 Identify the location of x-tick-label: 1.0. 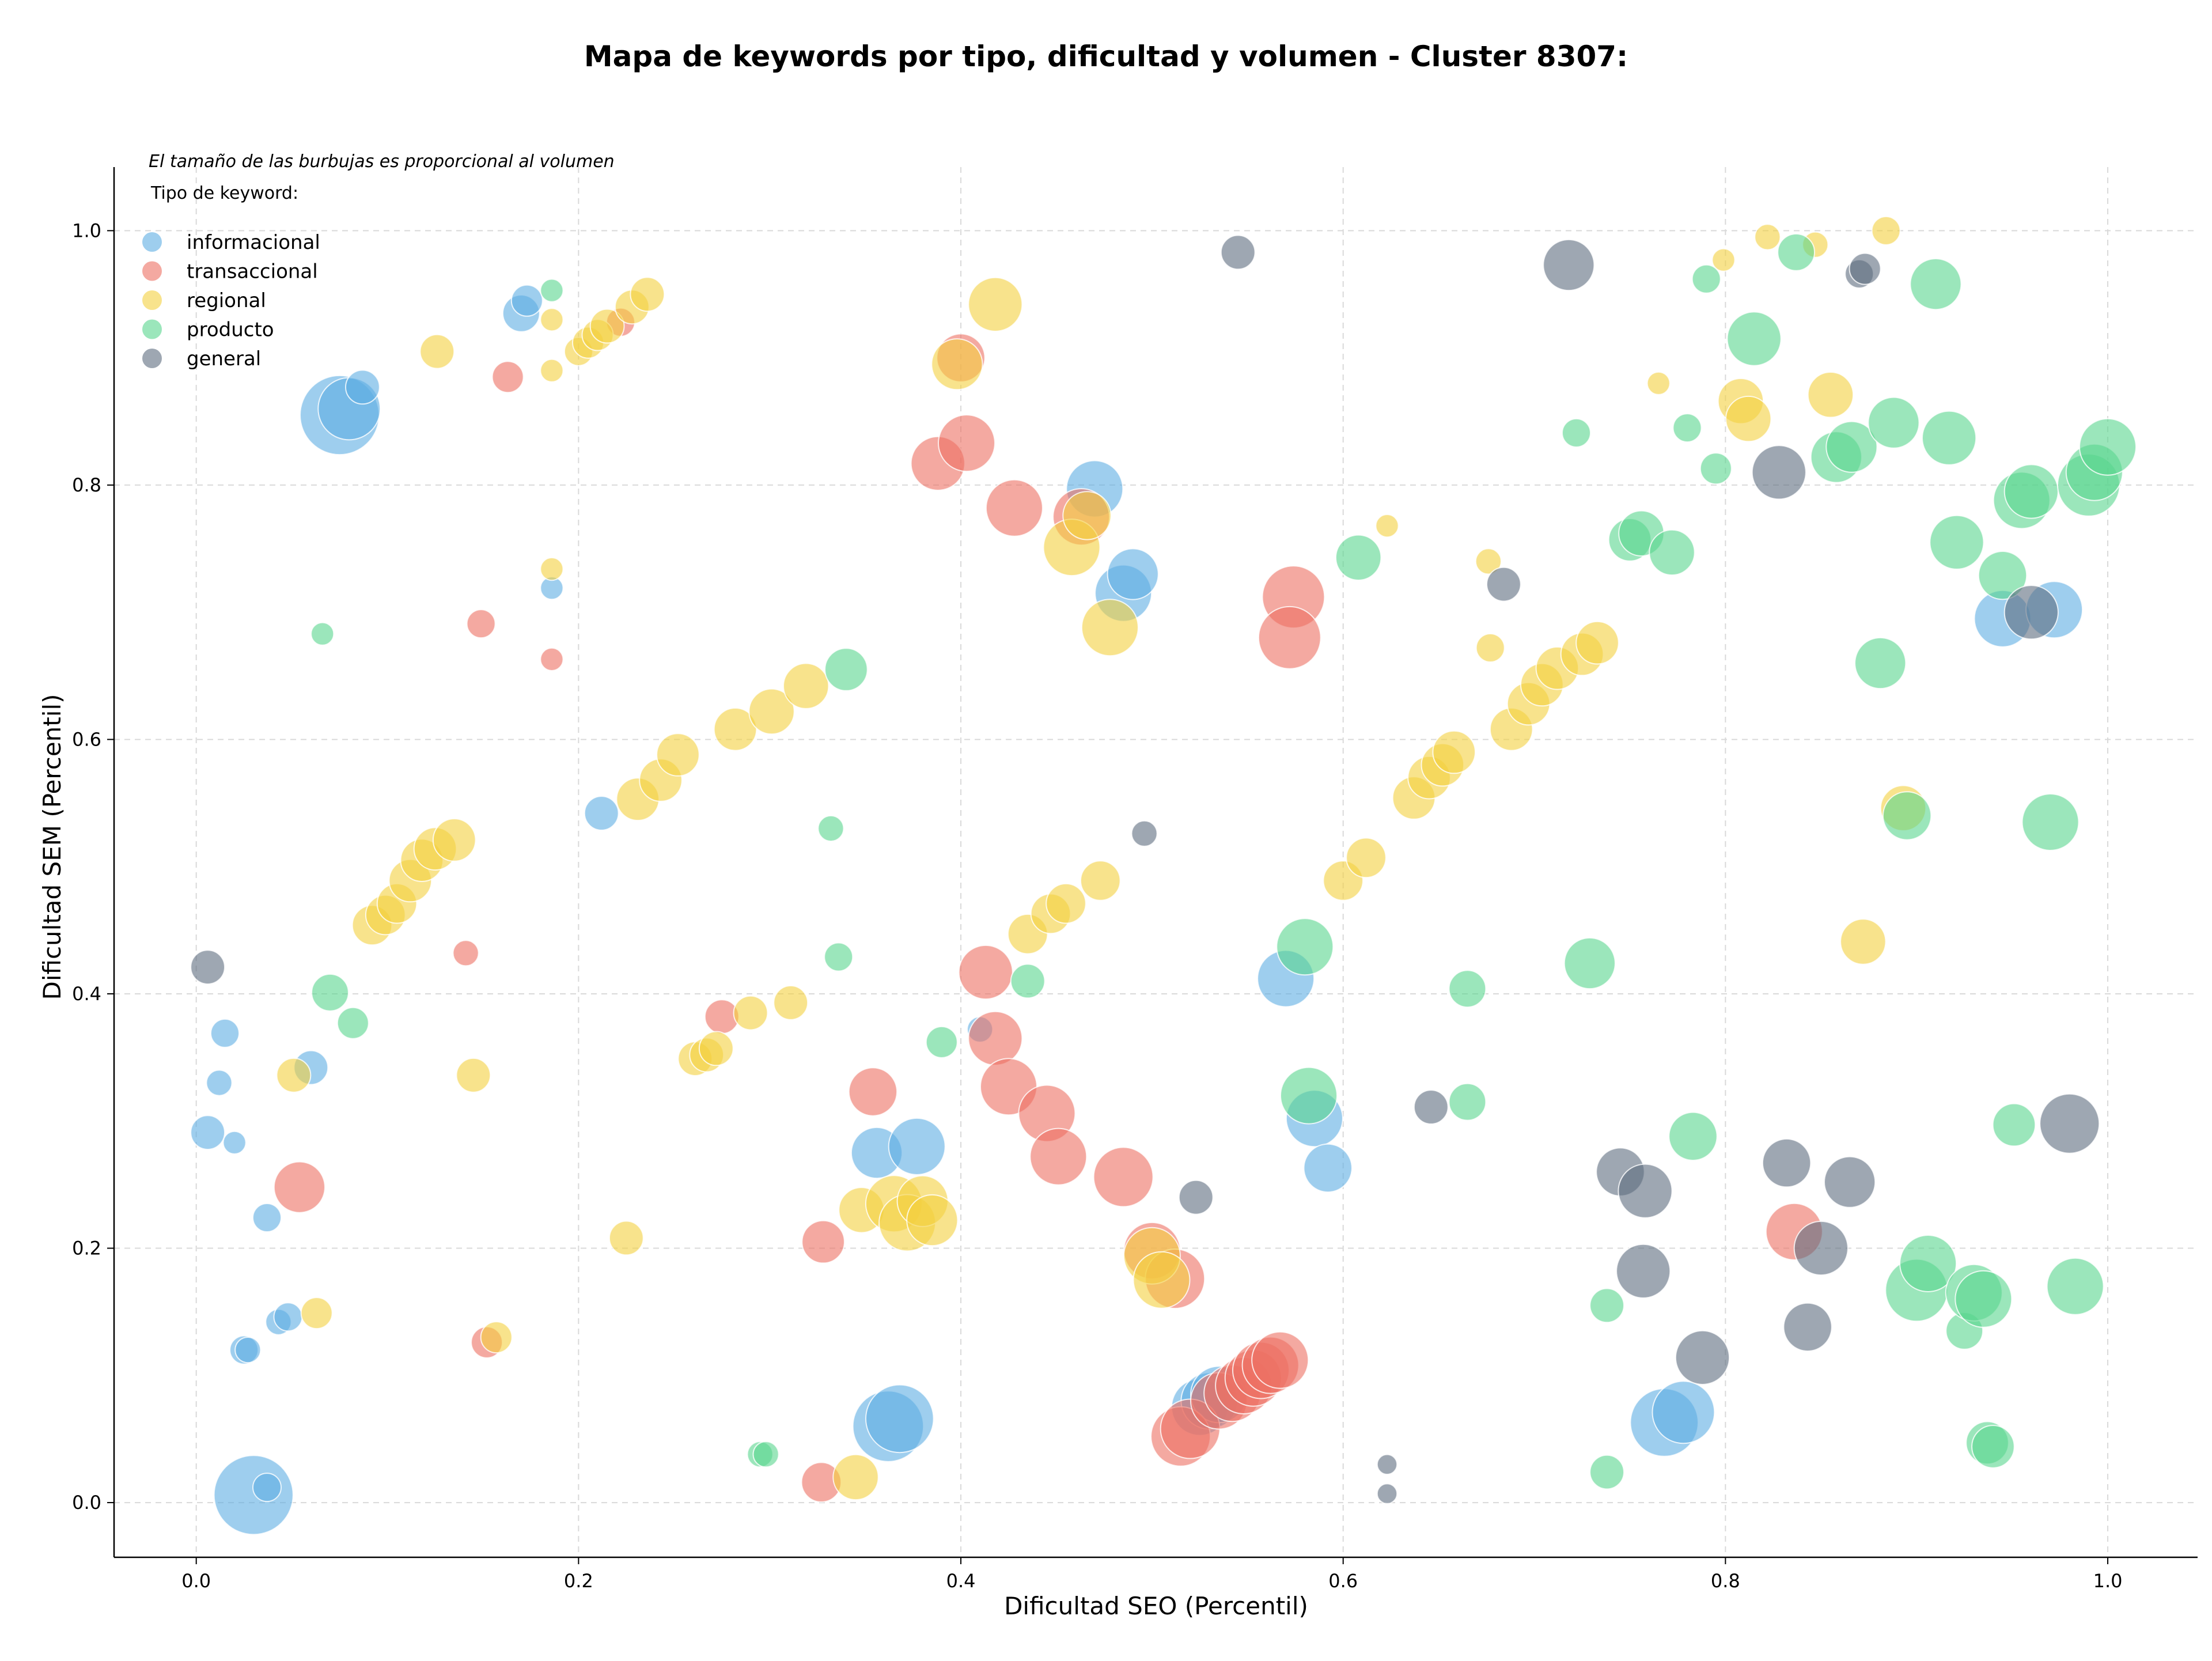
(2108, 1581).